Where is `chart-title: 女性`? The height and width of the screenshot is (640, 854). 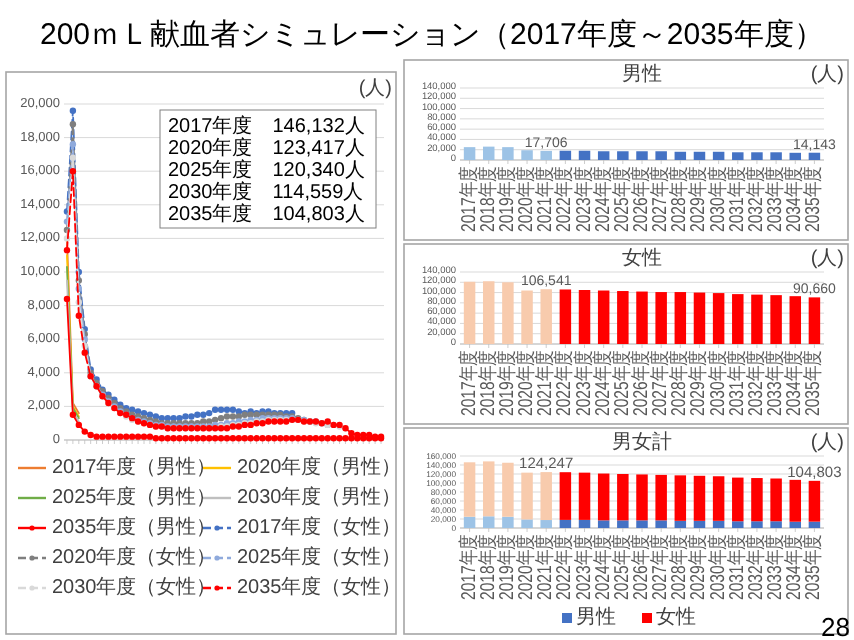
chart-title: 女性 is located at coordinates (642, 258).